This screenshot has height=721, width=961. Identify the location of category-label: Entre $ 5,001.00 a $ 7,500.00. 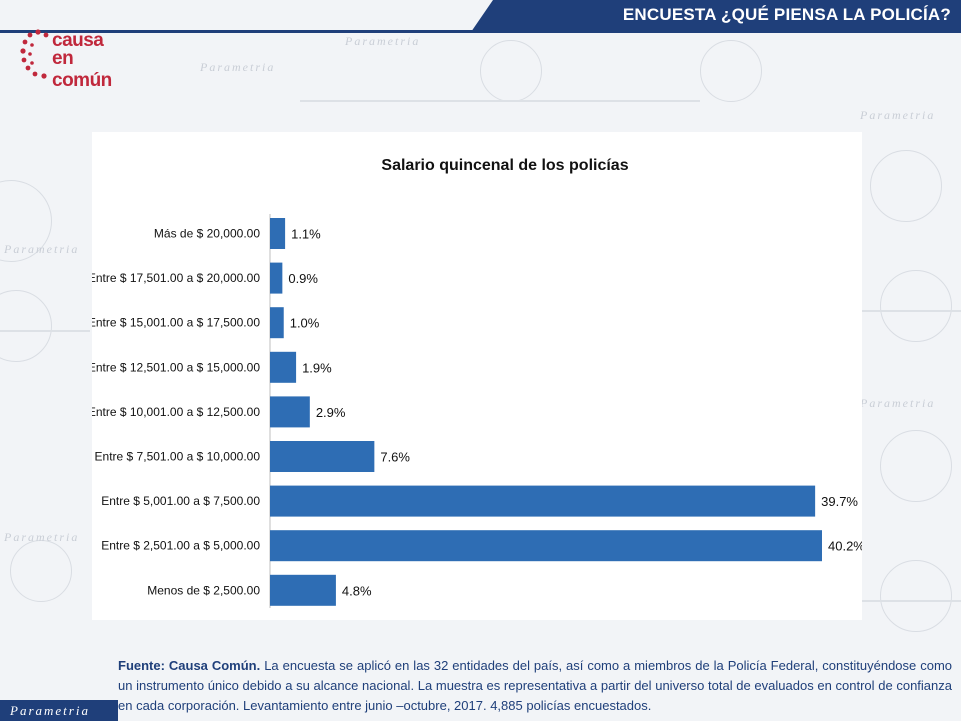
(180, 501).